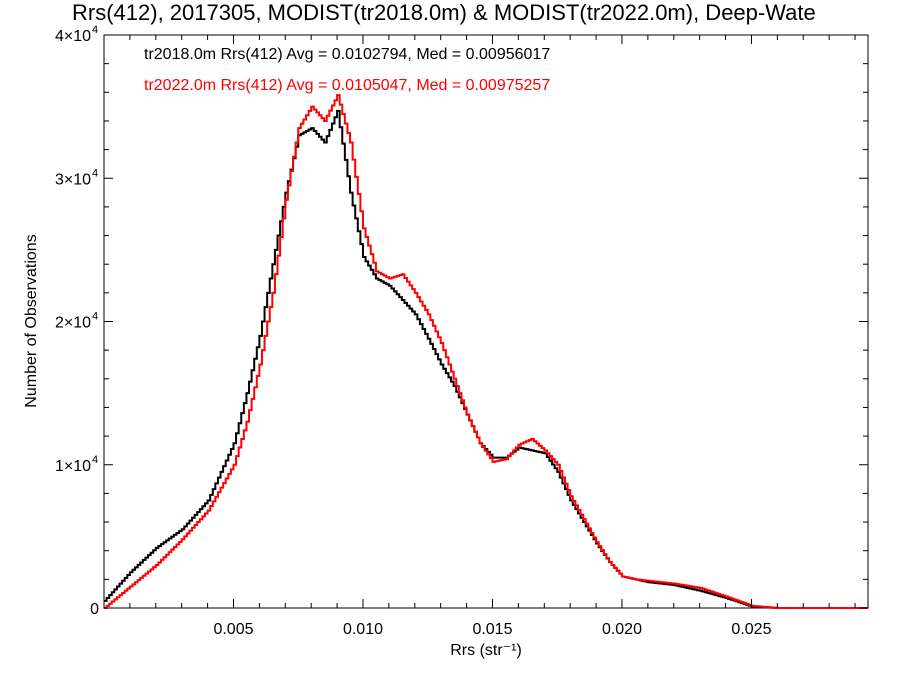 The width and height of the screenshot is (900, 675). What do you see at coordinates (751, 629) in the screenshot?
I see `x-tick-label: 0.025` at bounding box center [751, 629].